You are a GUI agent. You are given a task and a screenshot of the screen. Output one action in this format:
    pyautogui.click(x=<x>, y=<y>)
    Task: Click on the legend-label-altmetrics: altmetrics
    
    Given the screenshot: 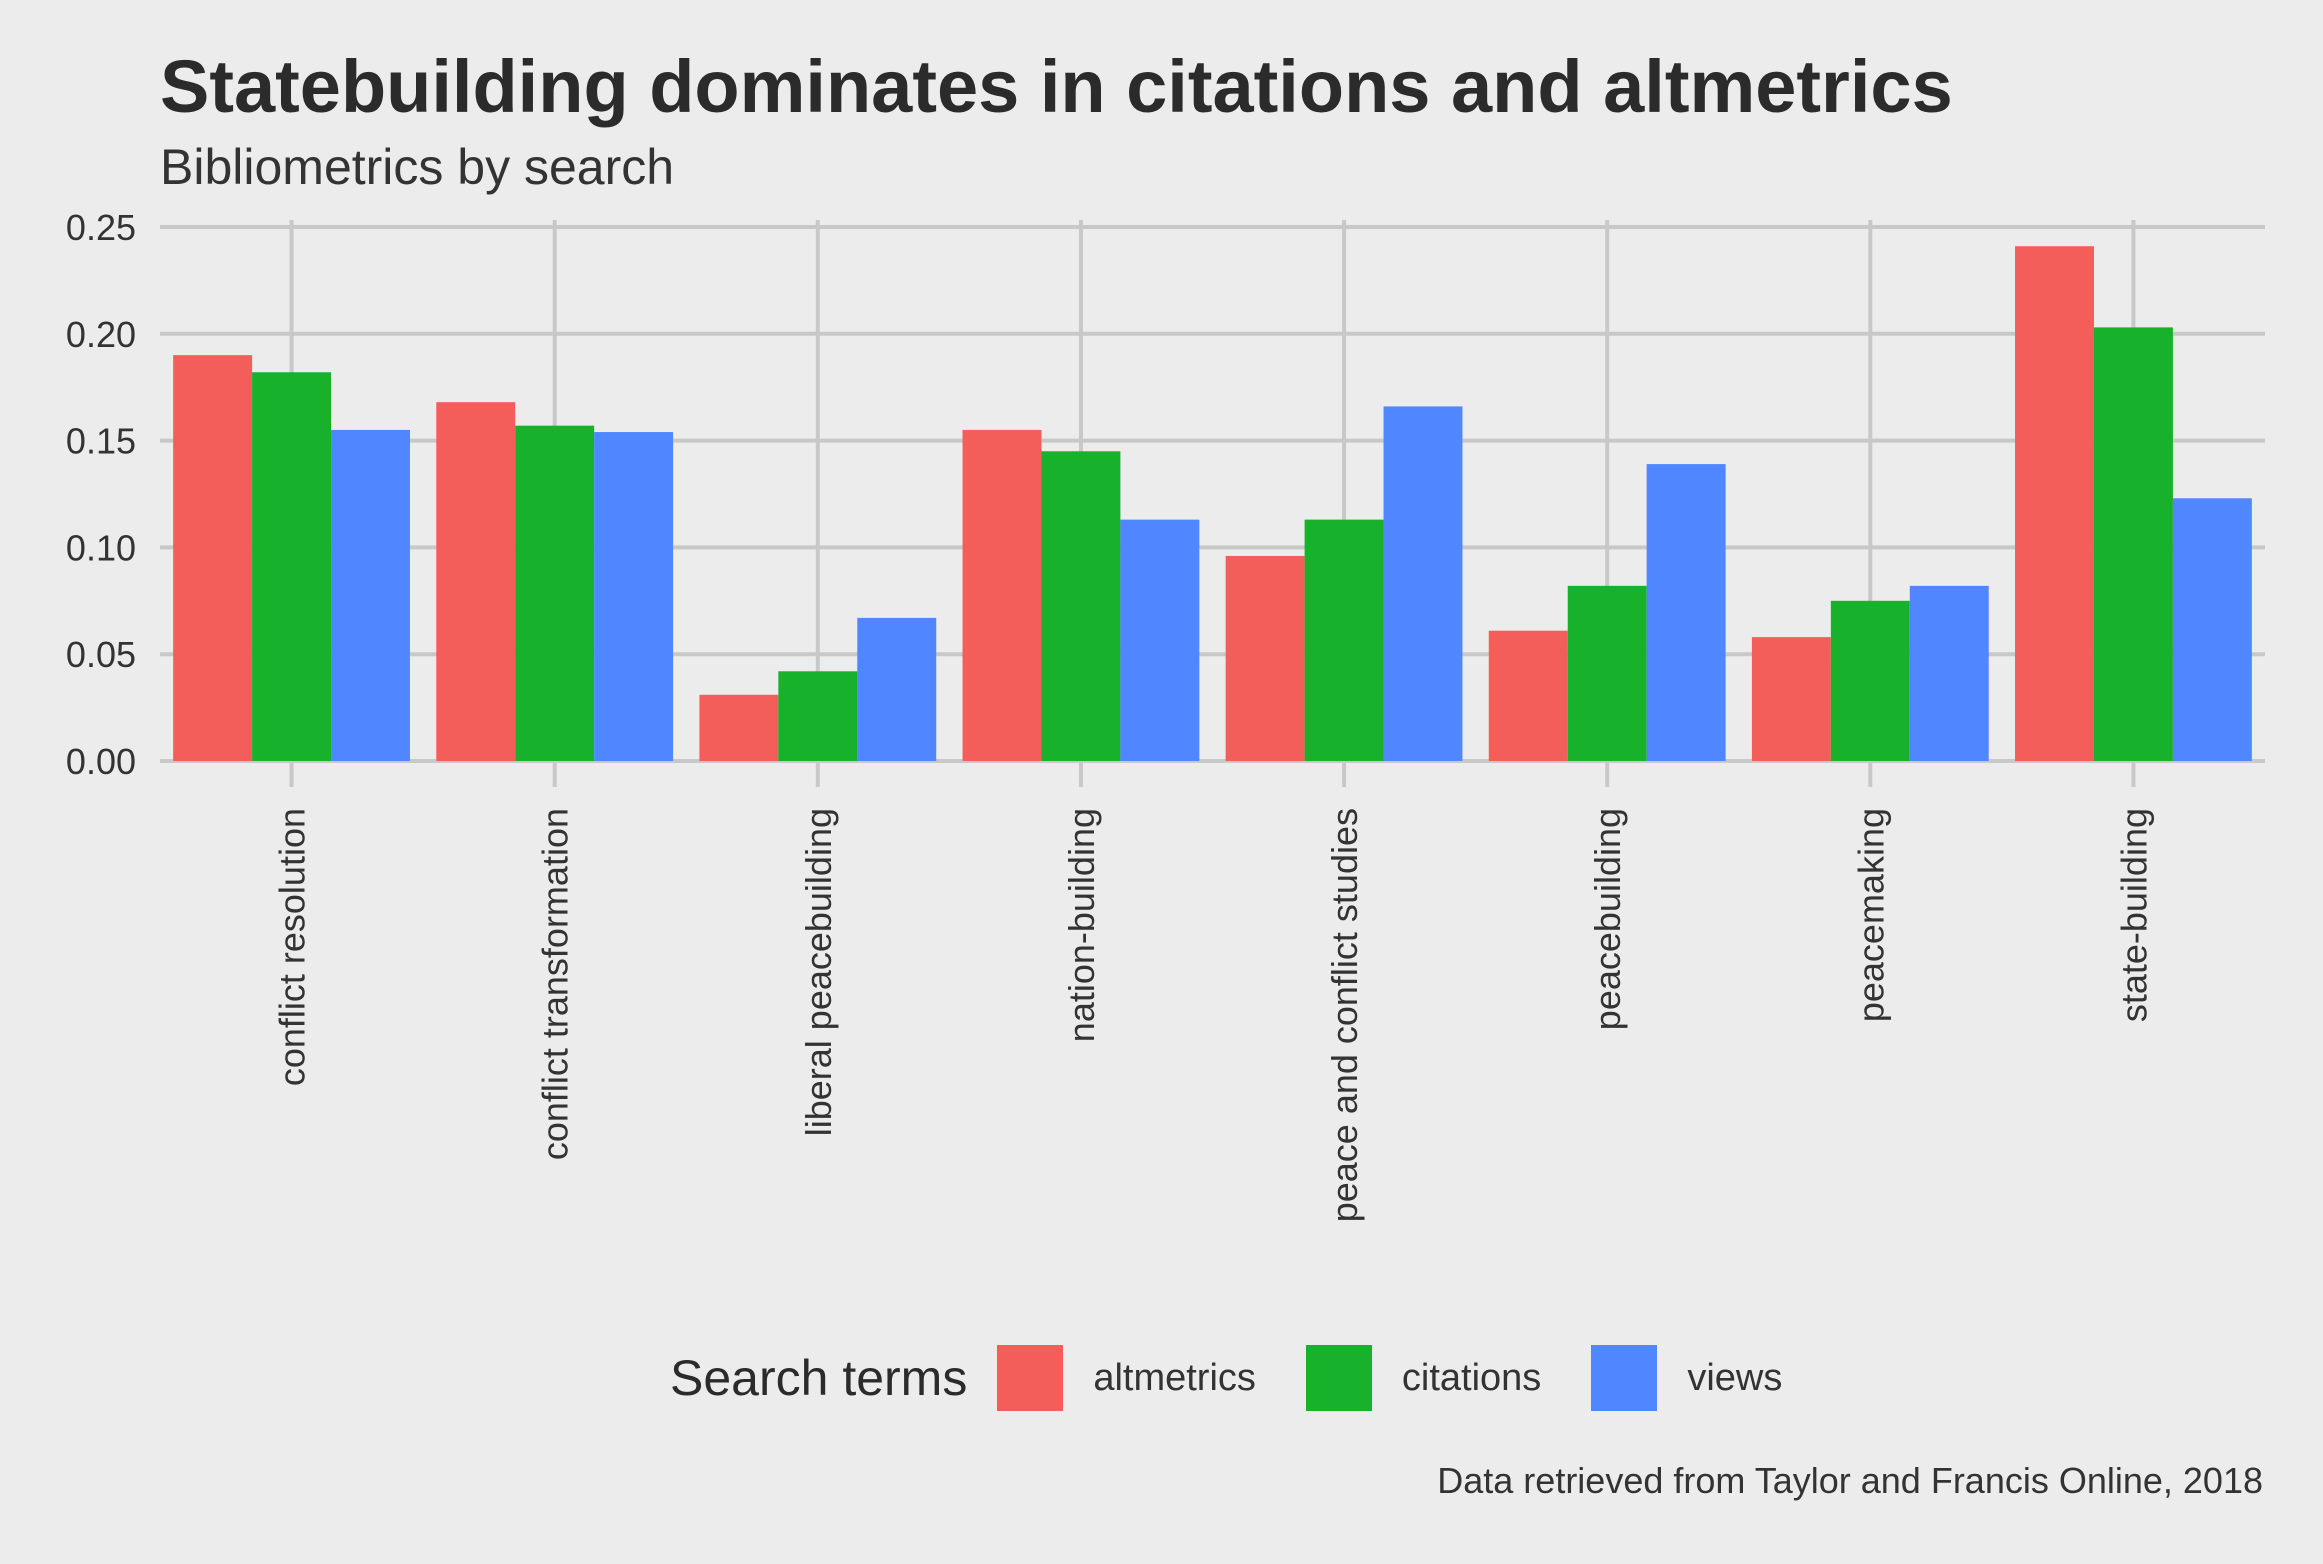 What is the action you would take?
    pyautogui.click(x=1174, y=1377)
    